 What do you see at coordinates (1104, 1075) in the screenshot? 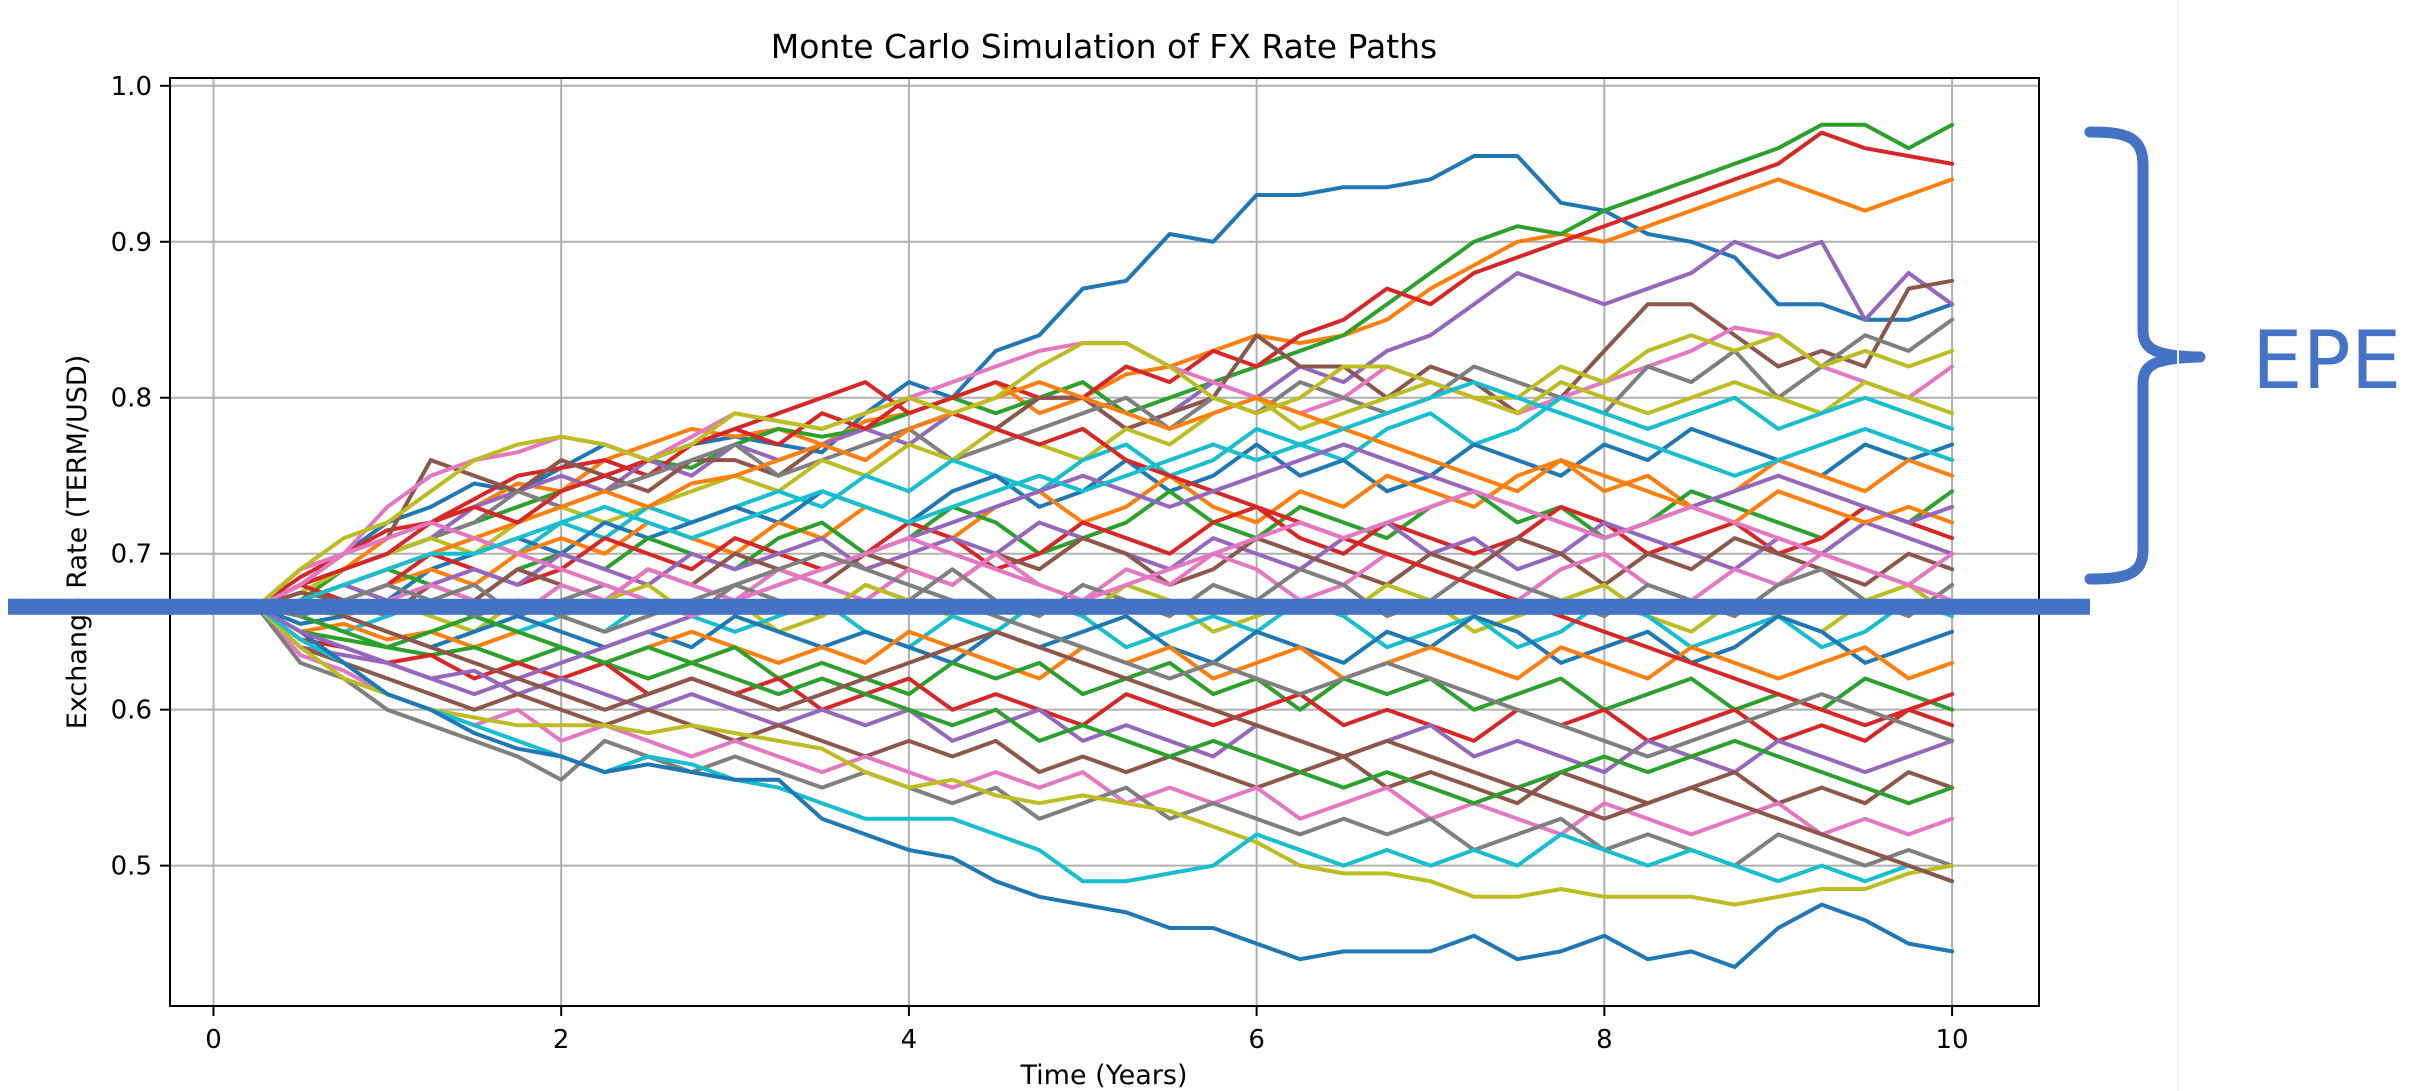
I see `x-axis-title: Time (Years)` at bounding box center [1104, 1075].